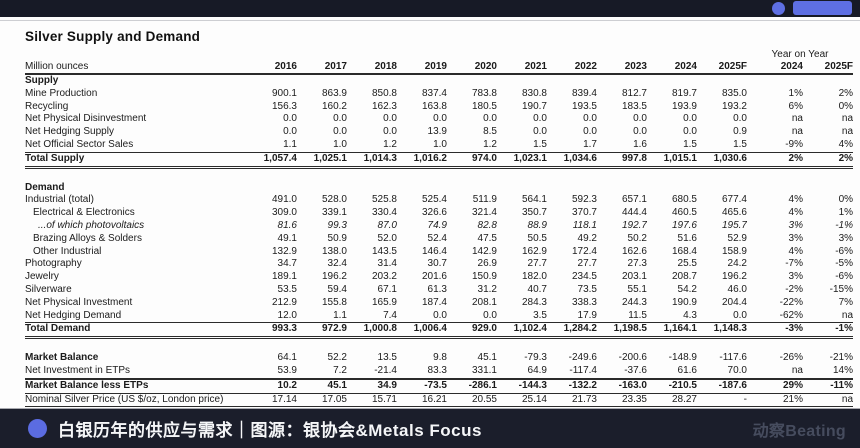  What do you see at coordinates (337, 238) in the screenshot?
I see `value-cell: 50.9` at bounding box center [337, 238].